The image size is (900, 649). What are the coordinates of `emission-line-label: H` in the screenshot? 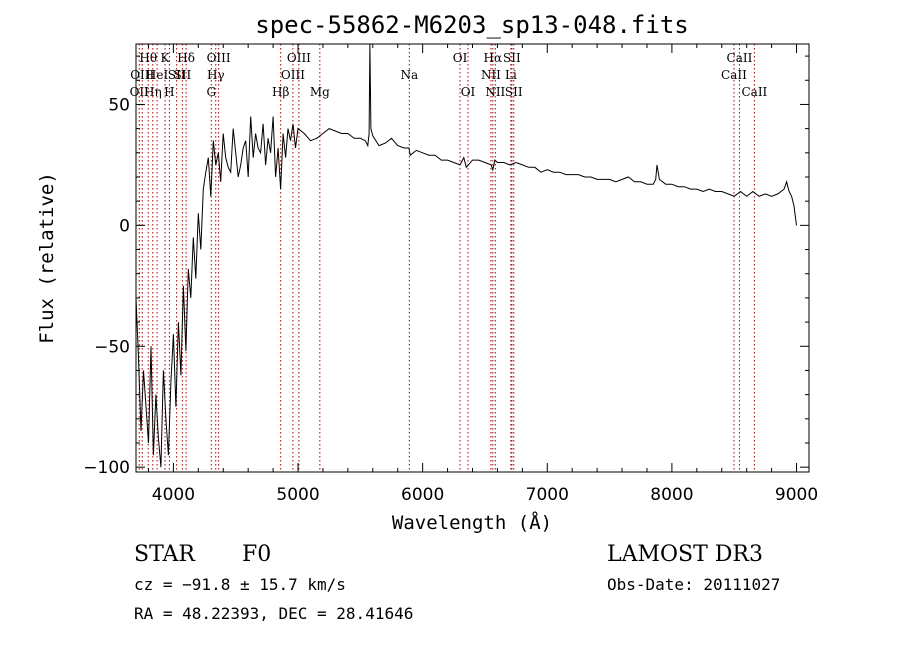 It's located at (169, 92).